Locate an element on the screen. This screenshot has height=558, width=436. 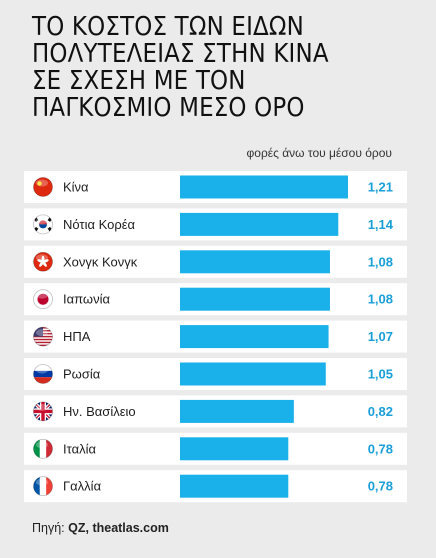
chart-row: Γαλλία 0,78 is located at coordinates (215, 486).